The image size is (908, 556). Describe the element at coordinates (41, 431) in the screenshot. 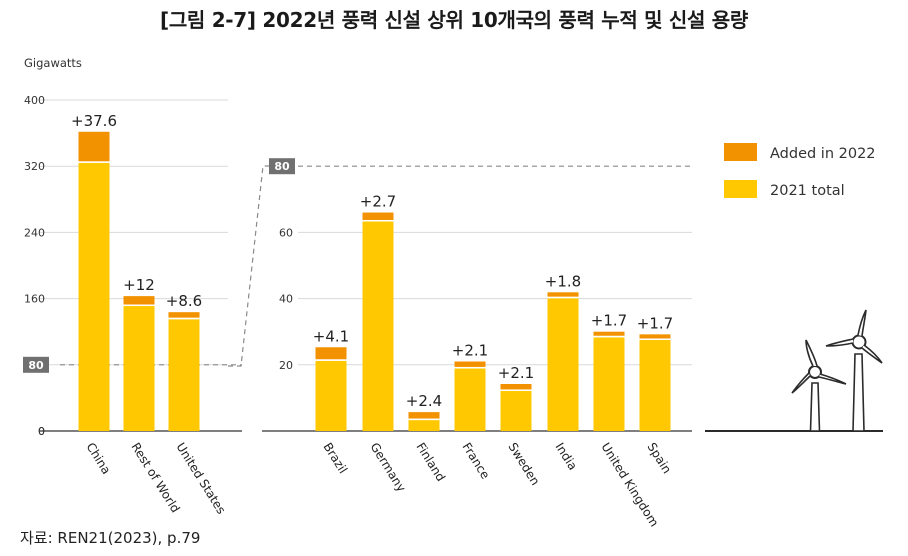

I see `y-tick-label: 0` at that location.